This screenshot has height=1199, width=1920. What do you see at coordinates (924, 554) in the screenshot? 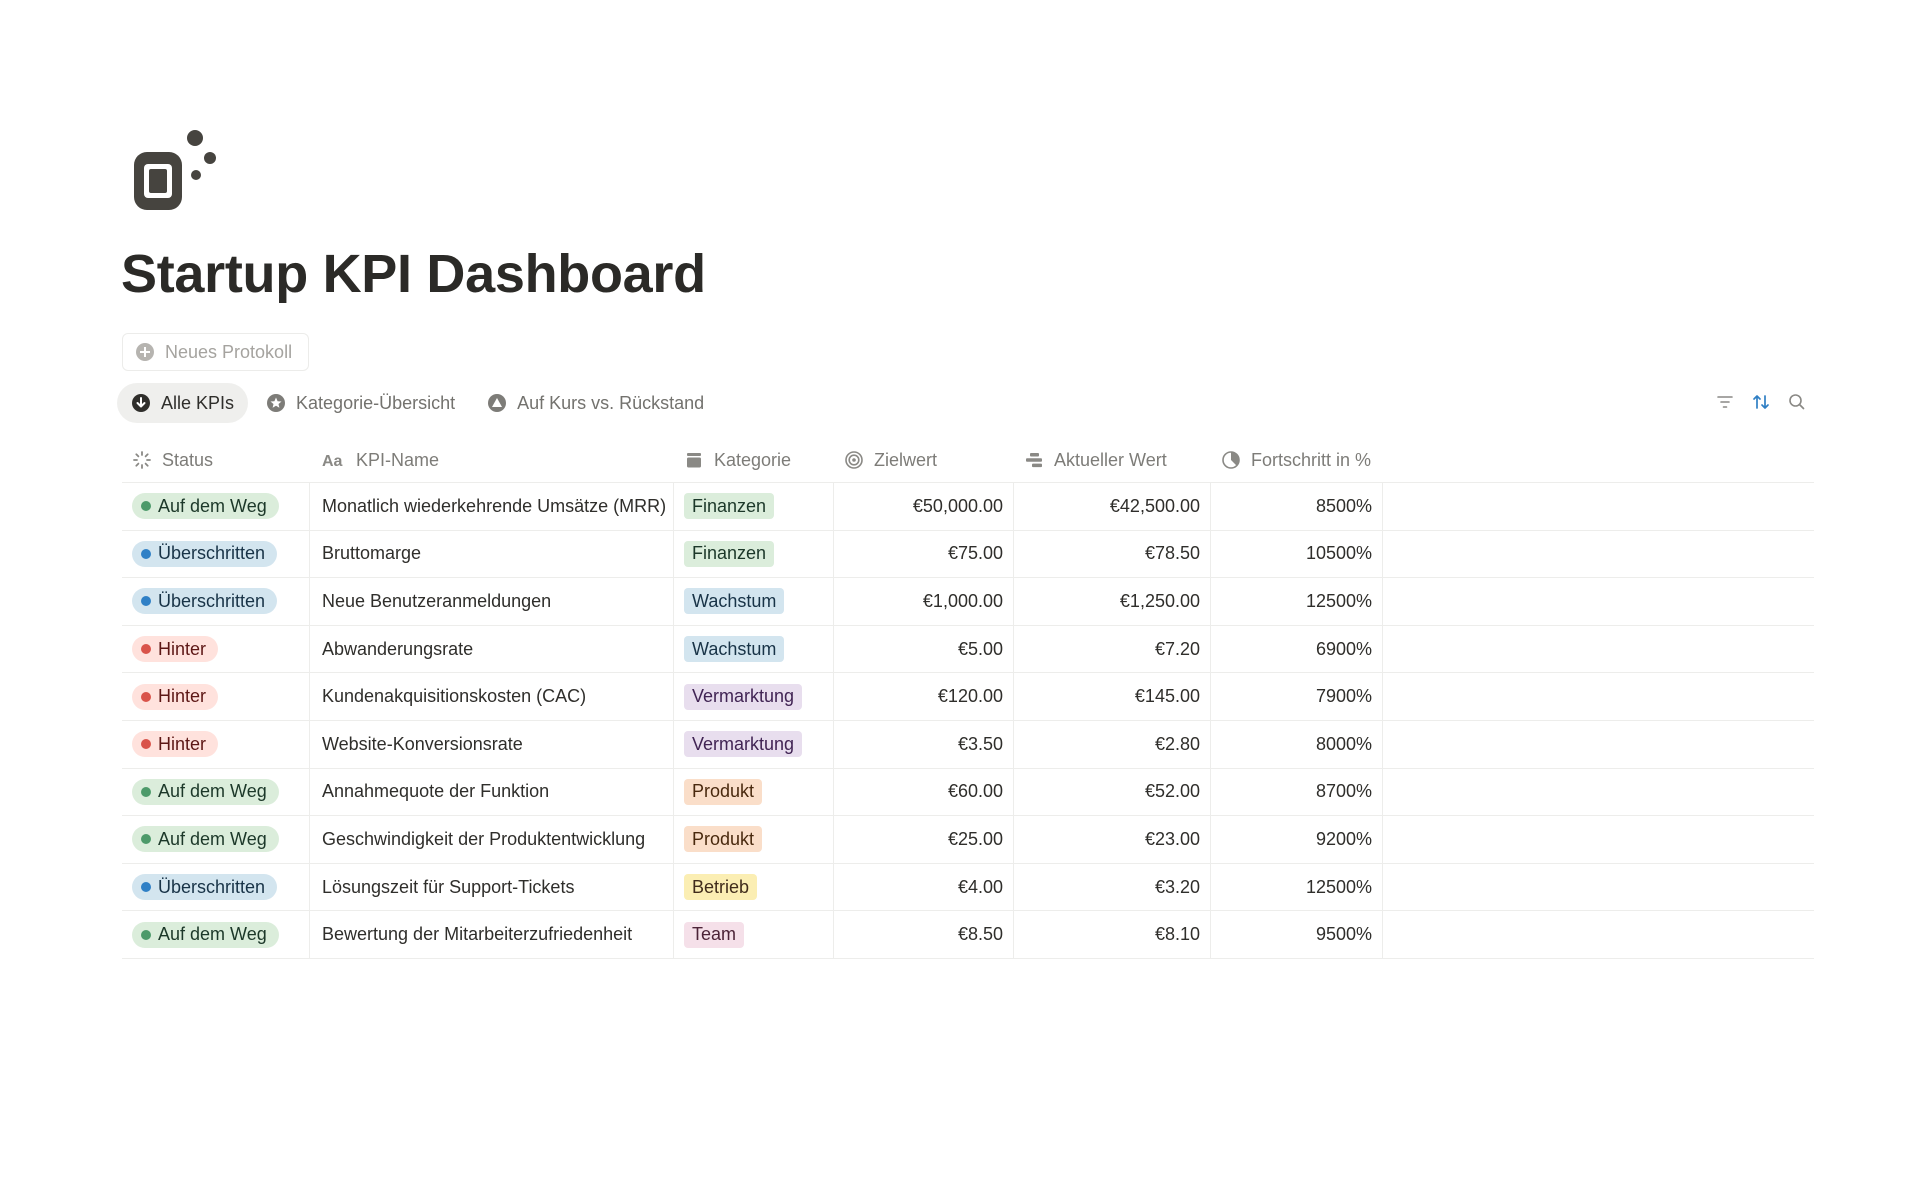
I see `goal-cell: €75.00` at bounding box center [924, 554].